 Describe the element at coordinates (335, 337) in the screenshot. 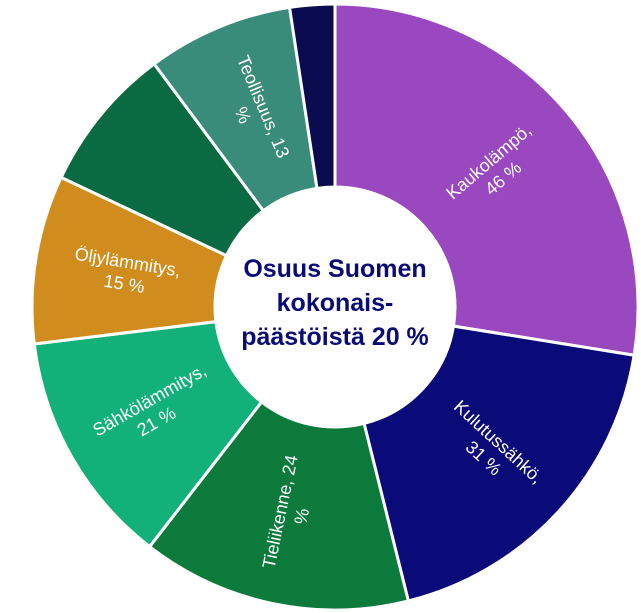

I see `center-line: päästöistä 20 %` at that location.